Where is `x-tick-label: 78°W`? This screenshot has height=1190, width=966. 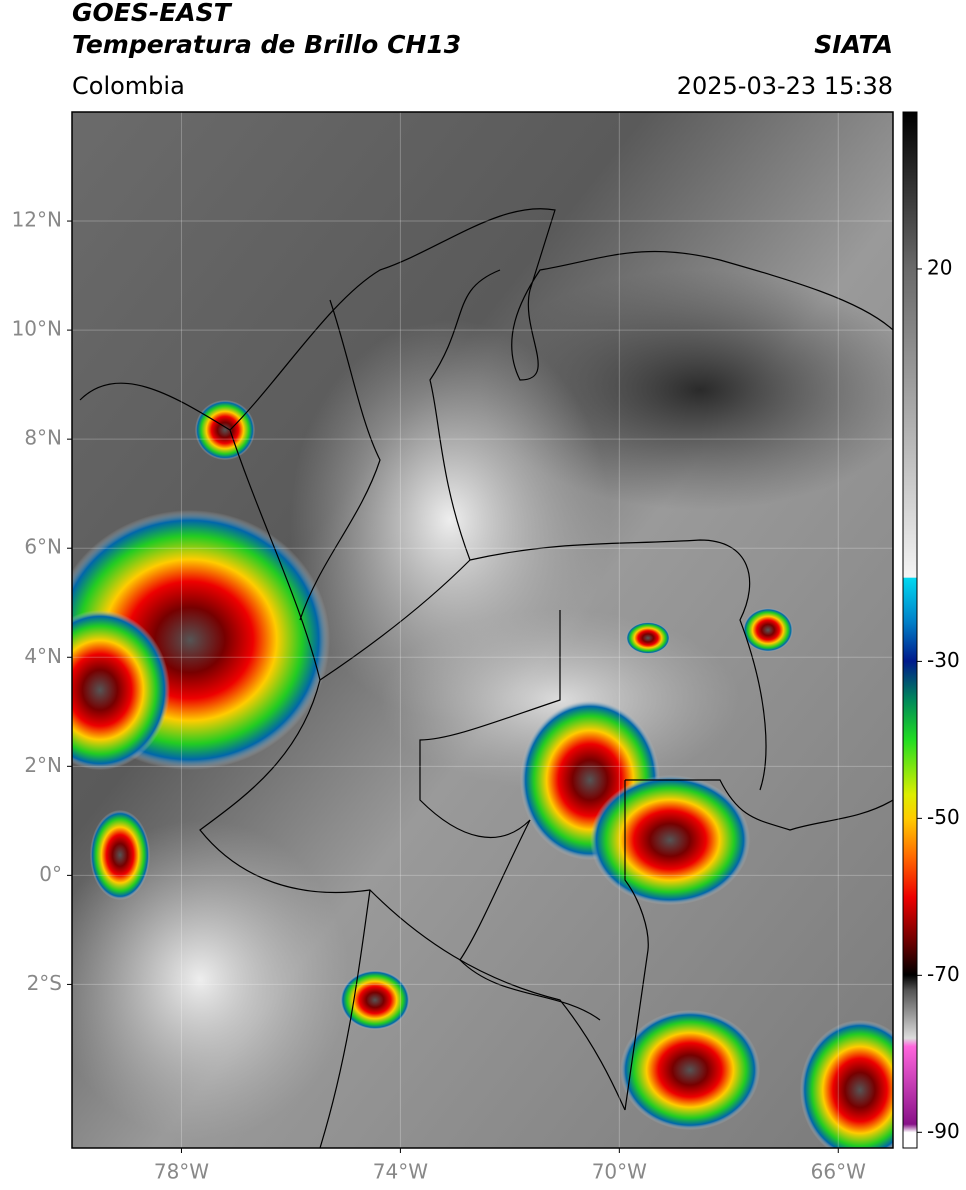
x-tick-label: 78°W is located at coordinates (181, 1172).